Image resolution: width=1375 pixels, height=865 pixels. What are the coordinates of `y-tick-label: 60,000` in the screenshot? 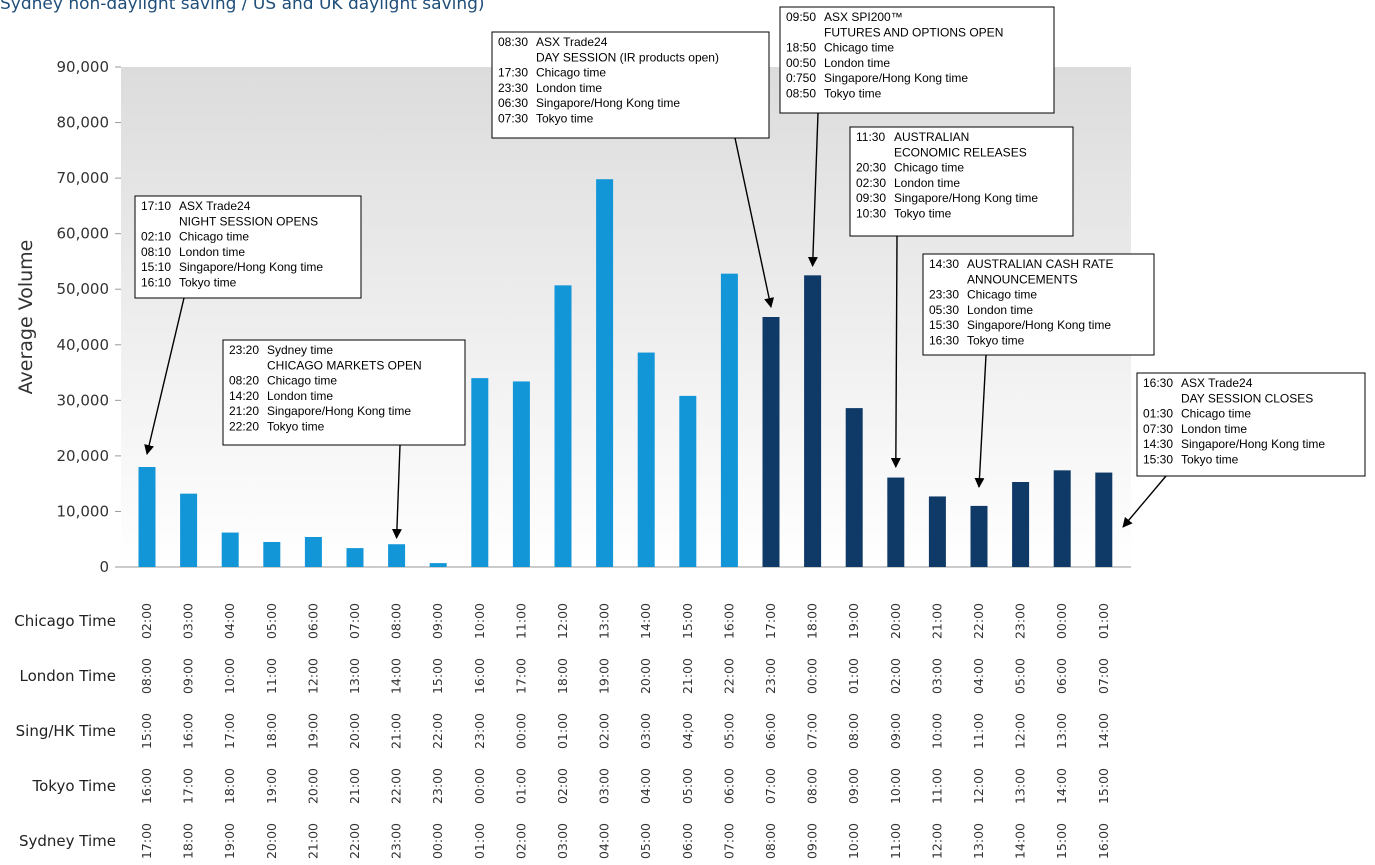 It's located at (83, 234).